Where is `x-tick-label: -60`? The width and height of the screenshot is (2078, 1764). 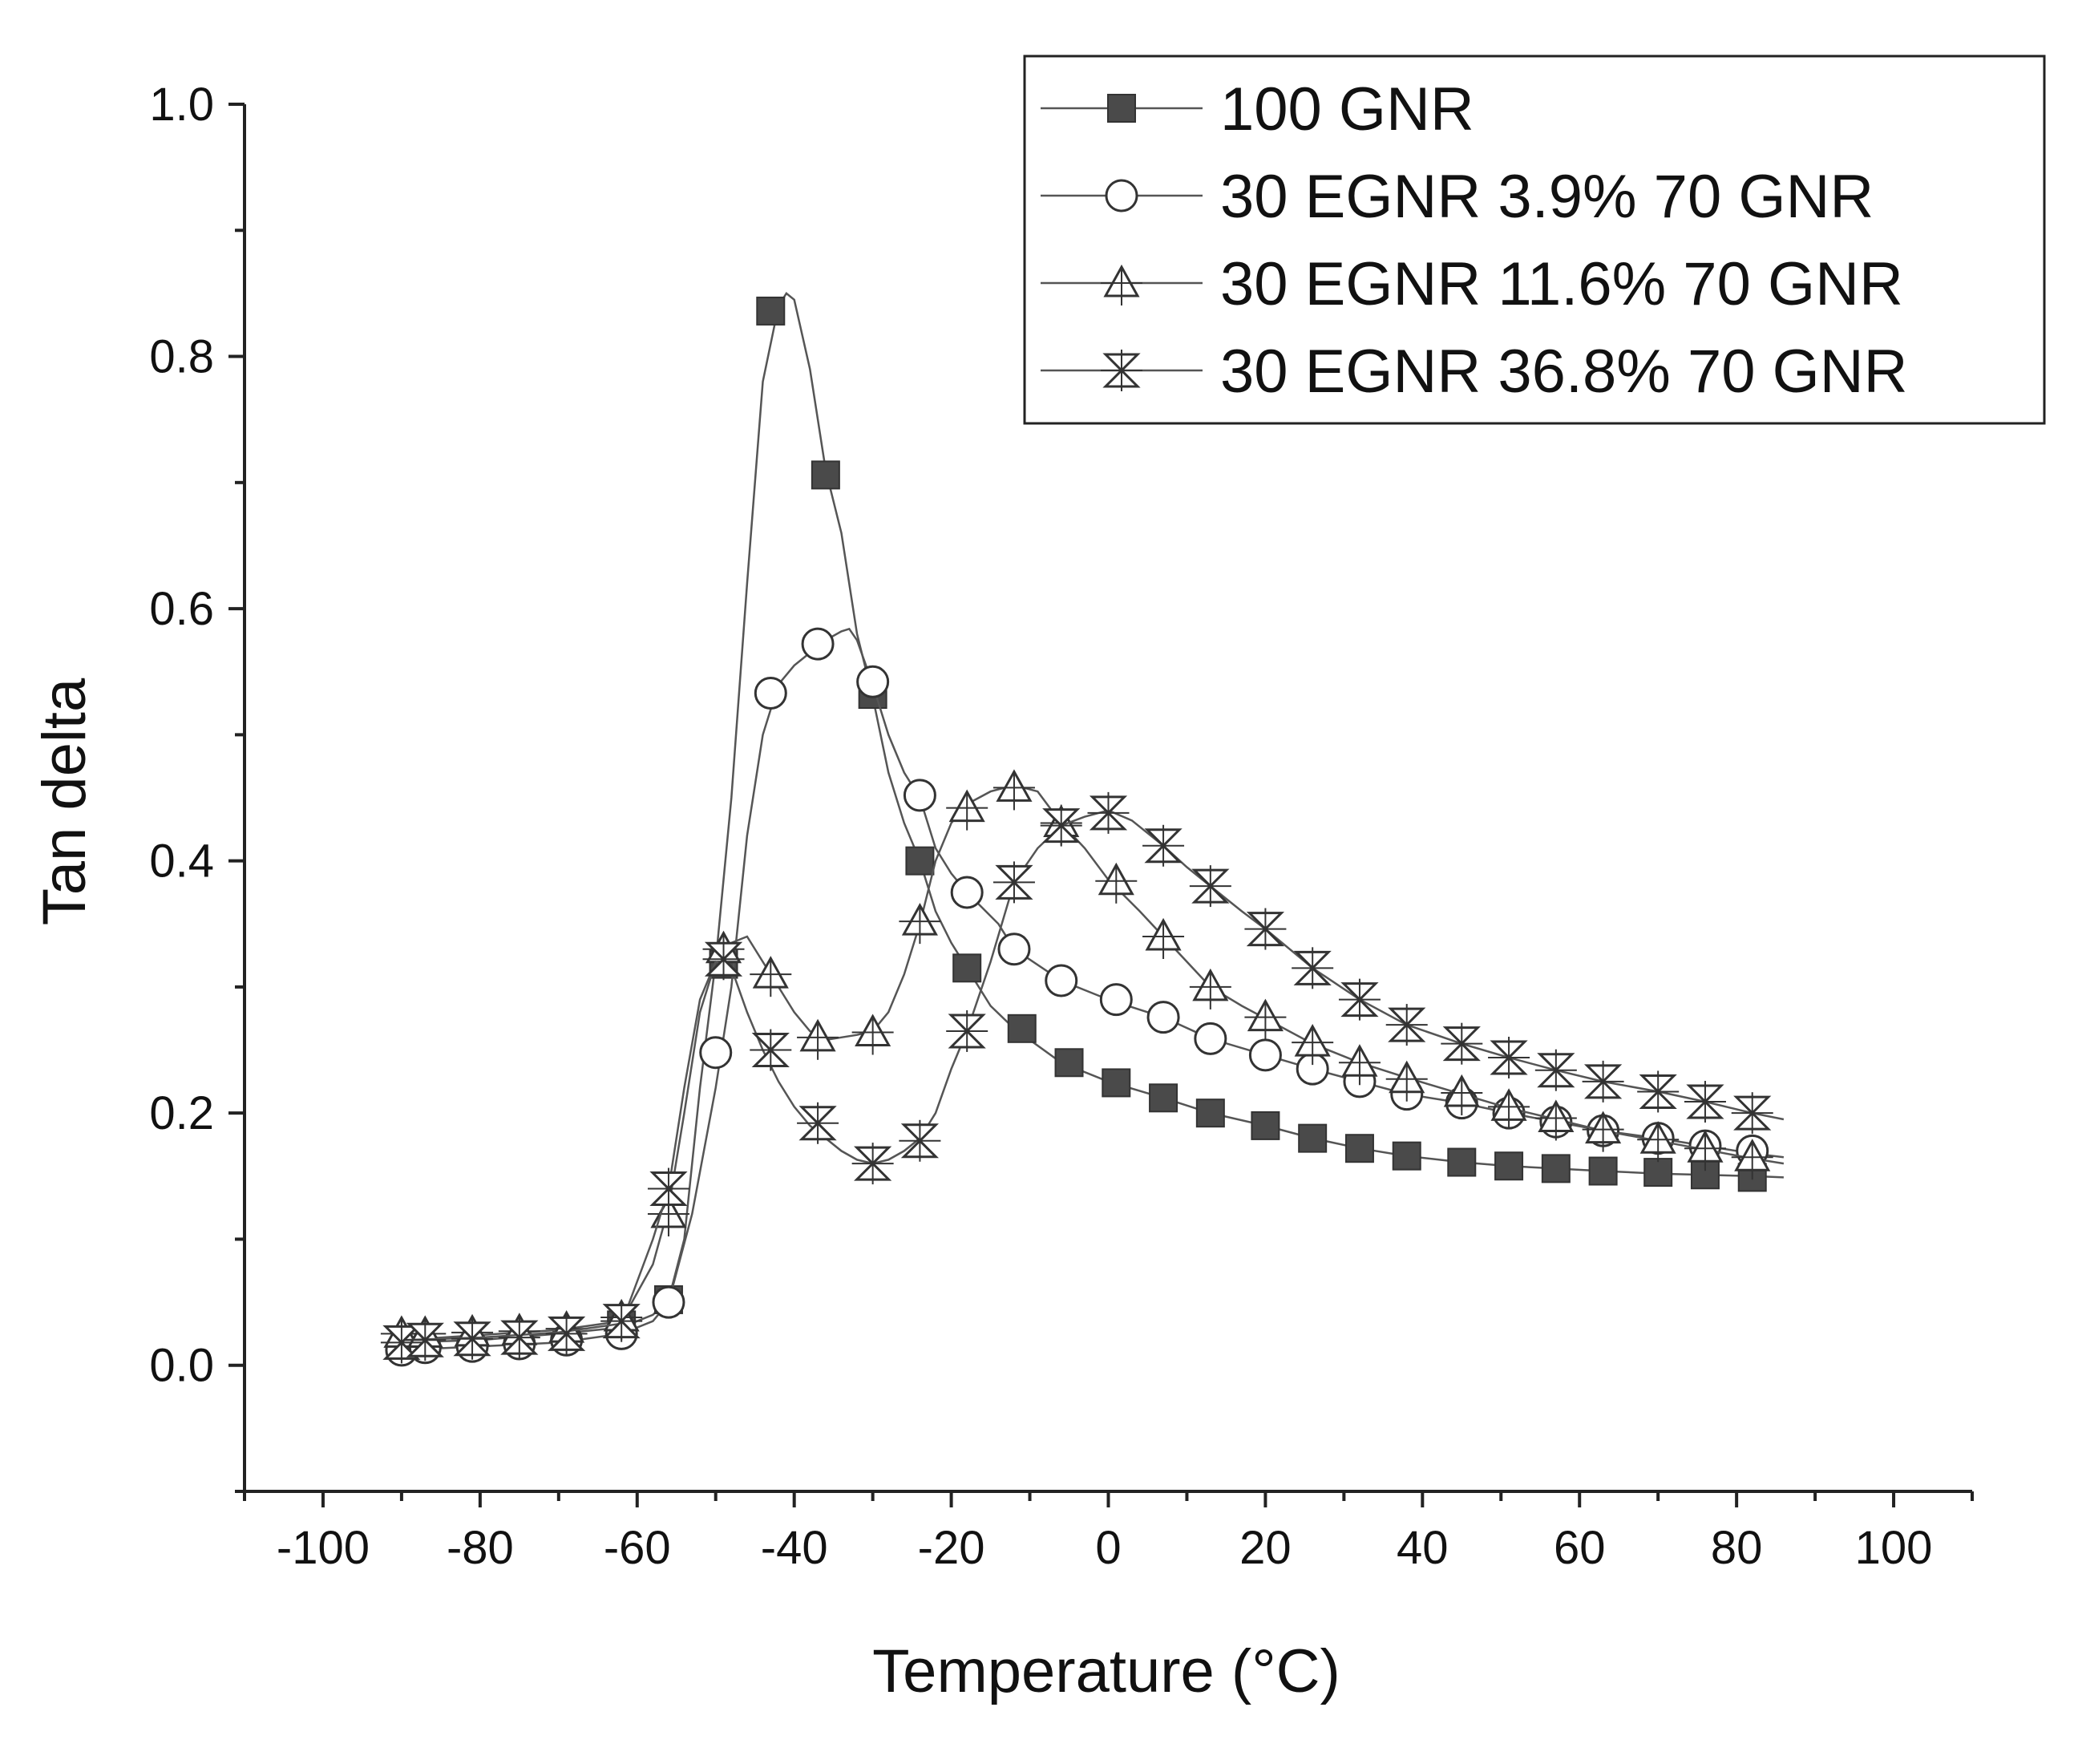 x-tick-label: -60 is located at coordinates (637, 1548).